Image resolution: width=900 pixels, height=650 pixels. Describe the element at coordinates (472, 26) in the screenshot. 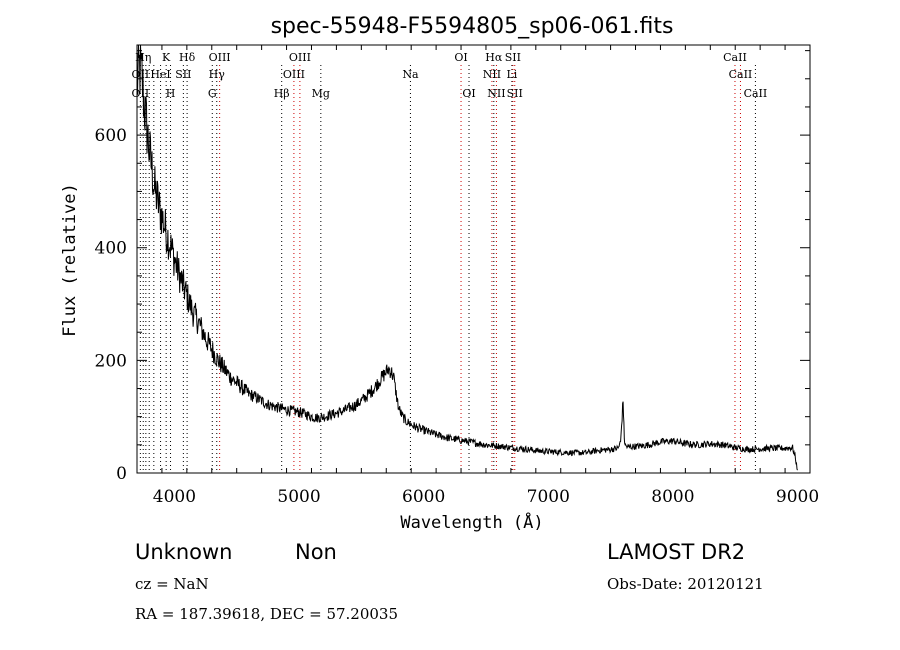

I see `chart-title: spec-55948-F5594805_sp06-061.fits` at that location.